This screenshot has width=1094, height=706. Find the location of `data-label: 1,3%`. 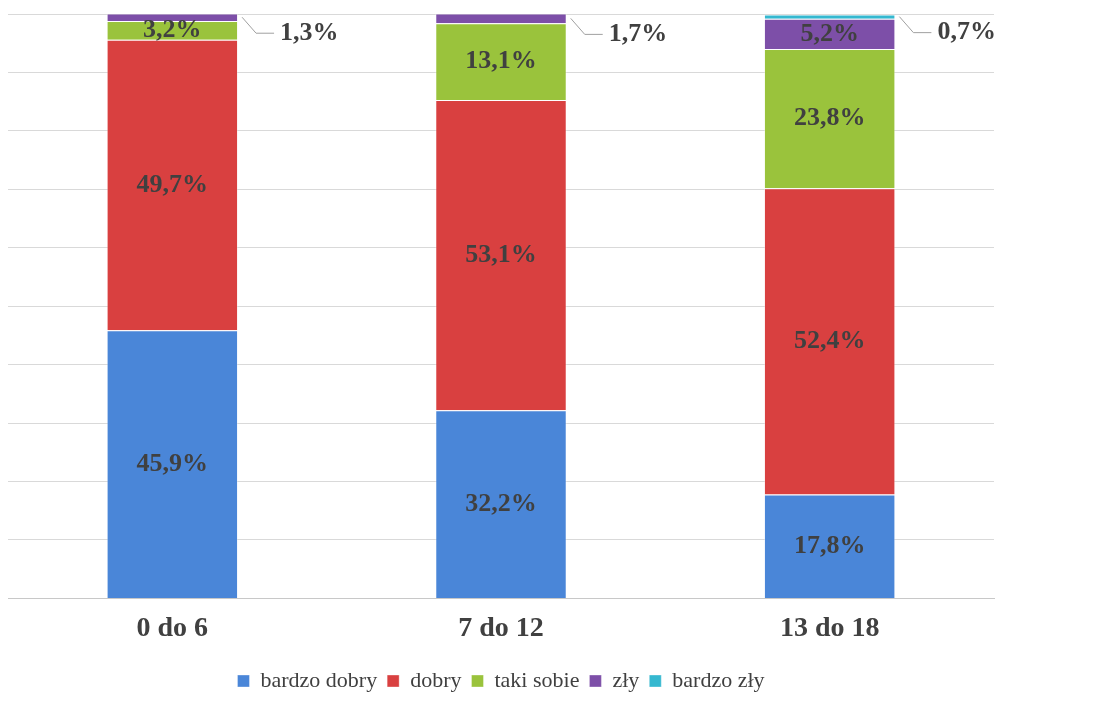

data-label: 1,3% is located at coordinates (309, 31).